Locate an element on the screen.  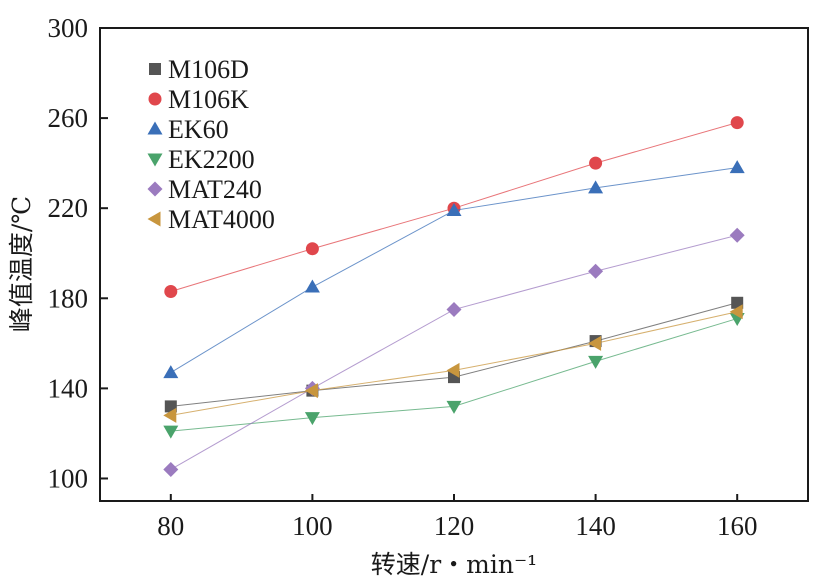
y-axis-label: 峰值温度/℃ is located at coordinates (21, 264).